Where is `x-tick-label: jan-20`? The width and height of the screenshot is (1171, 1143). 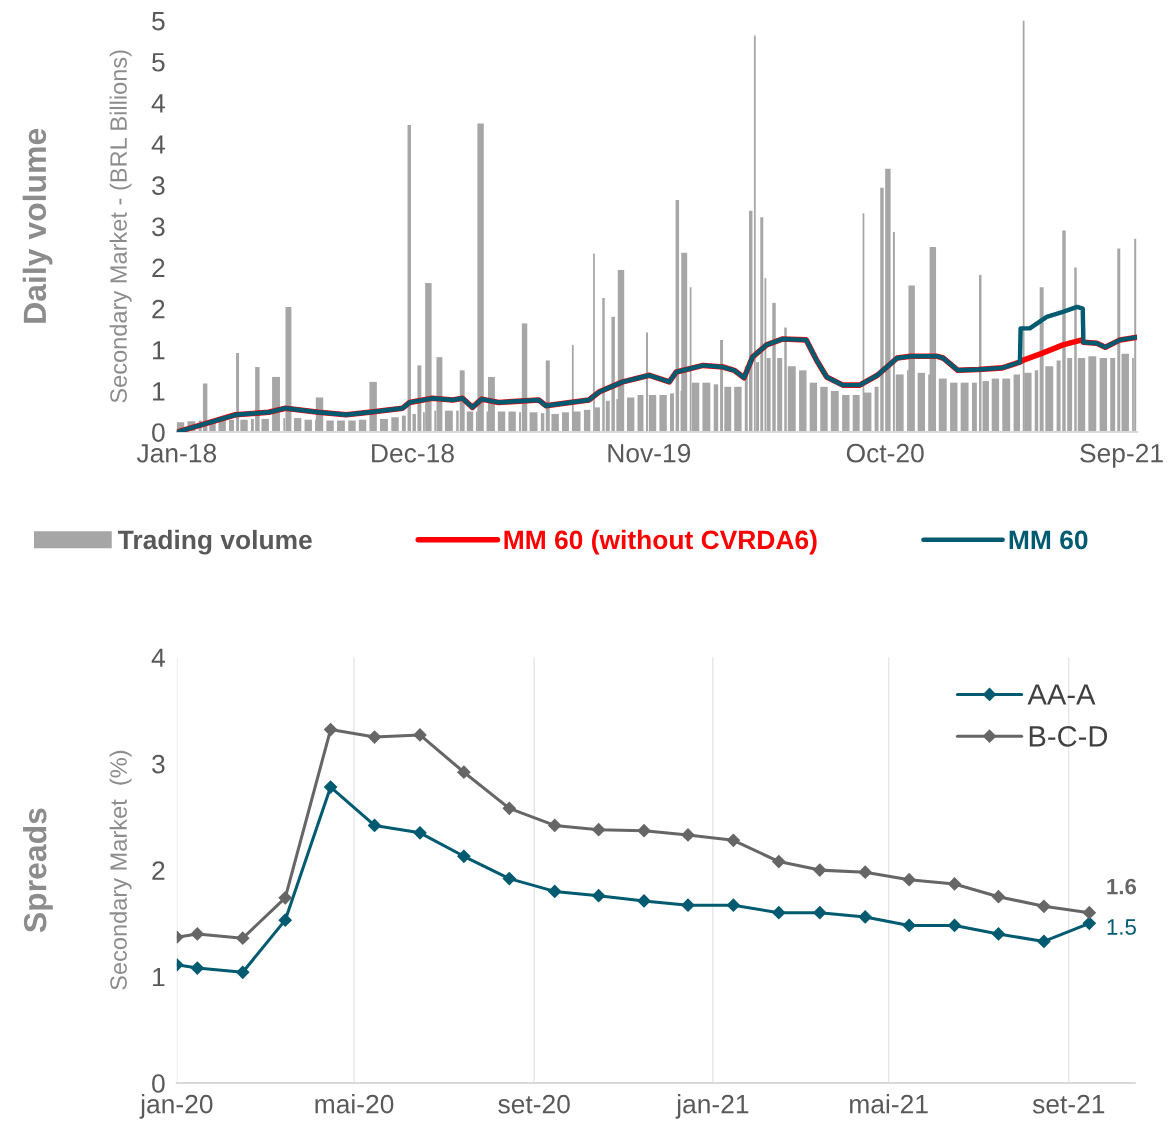
x-tick-label: jan-20 is located at coordinates (176, 1106).